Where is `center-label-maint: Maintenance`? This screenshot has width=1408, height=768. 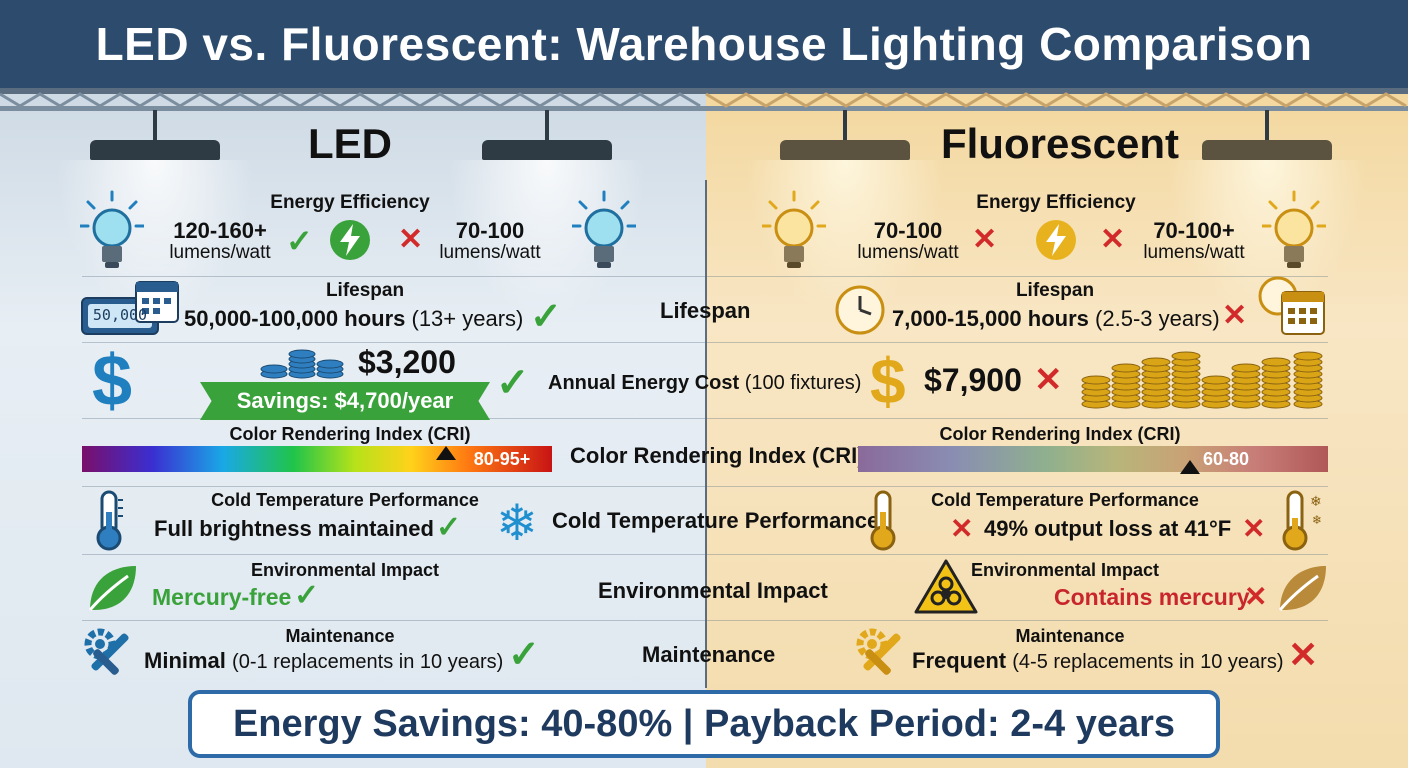 center-label-maint: Maintenance is located at coordinates (709, 654).